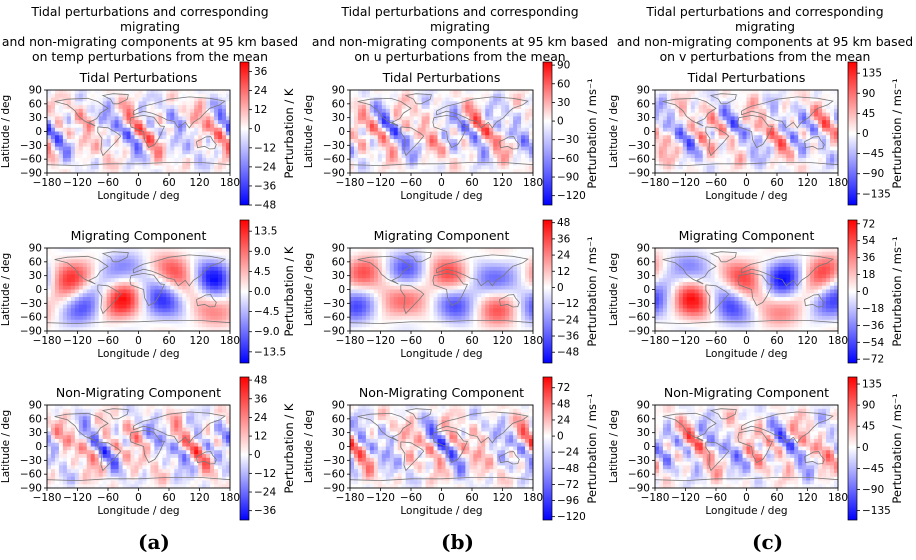 The height and width of the screenshot is (560, 916). What do you see at coordinates (338, 104) in the screenshot?
I see `y-tick-label: 60` at bounding box center [338, 104].